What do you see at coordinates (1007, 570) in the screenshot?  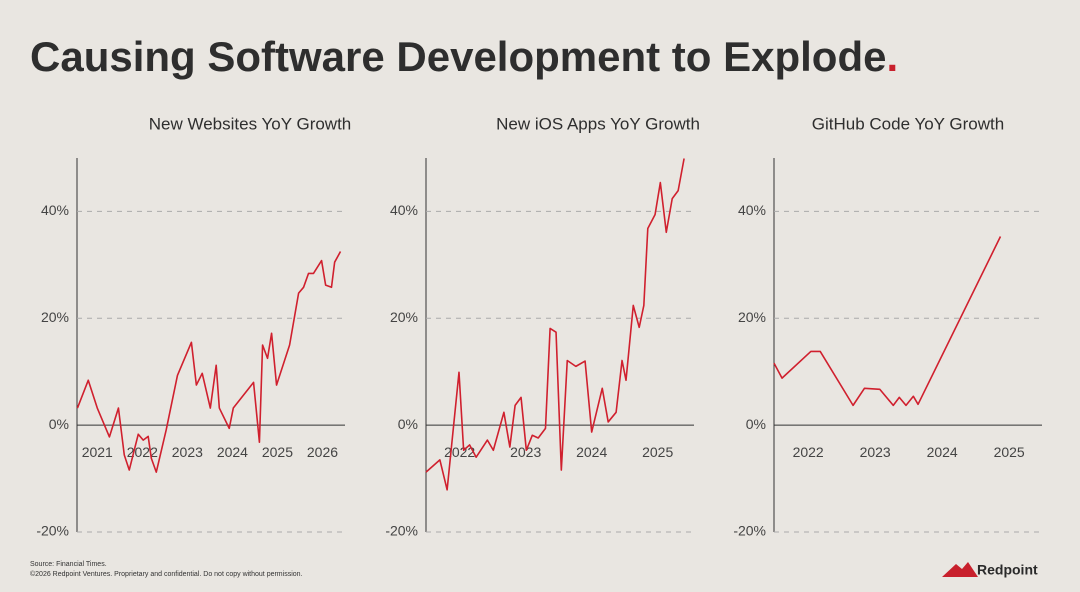 I see `logo-text: Redpoint` at bounding box center [1007, 570].